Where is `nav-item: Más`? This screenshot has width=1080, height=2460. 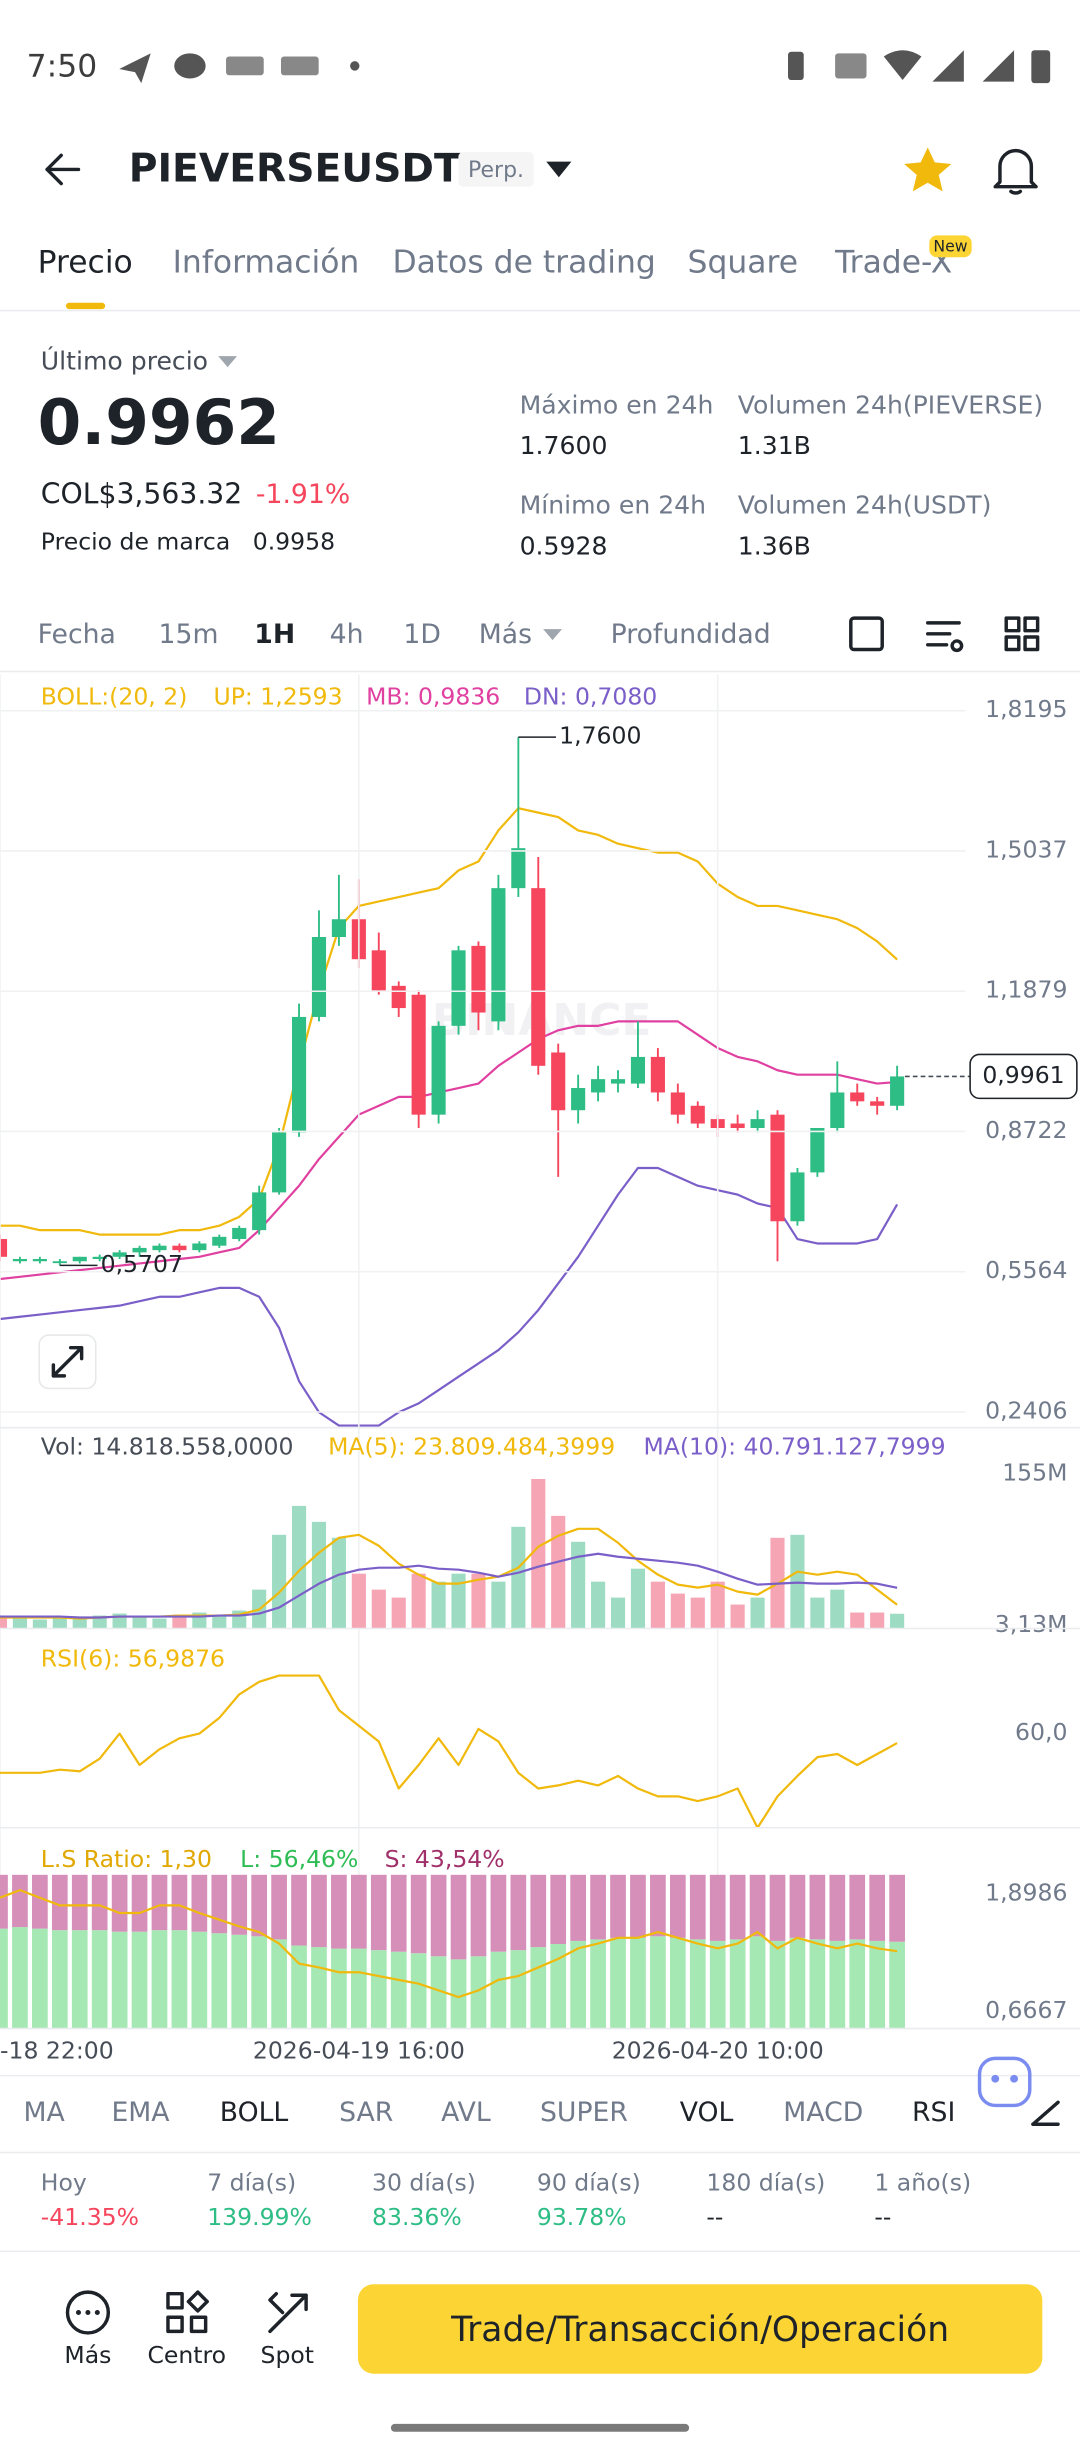 nav-item: Más is located at coordinates (87, 2329).